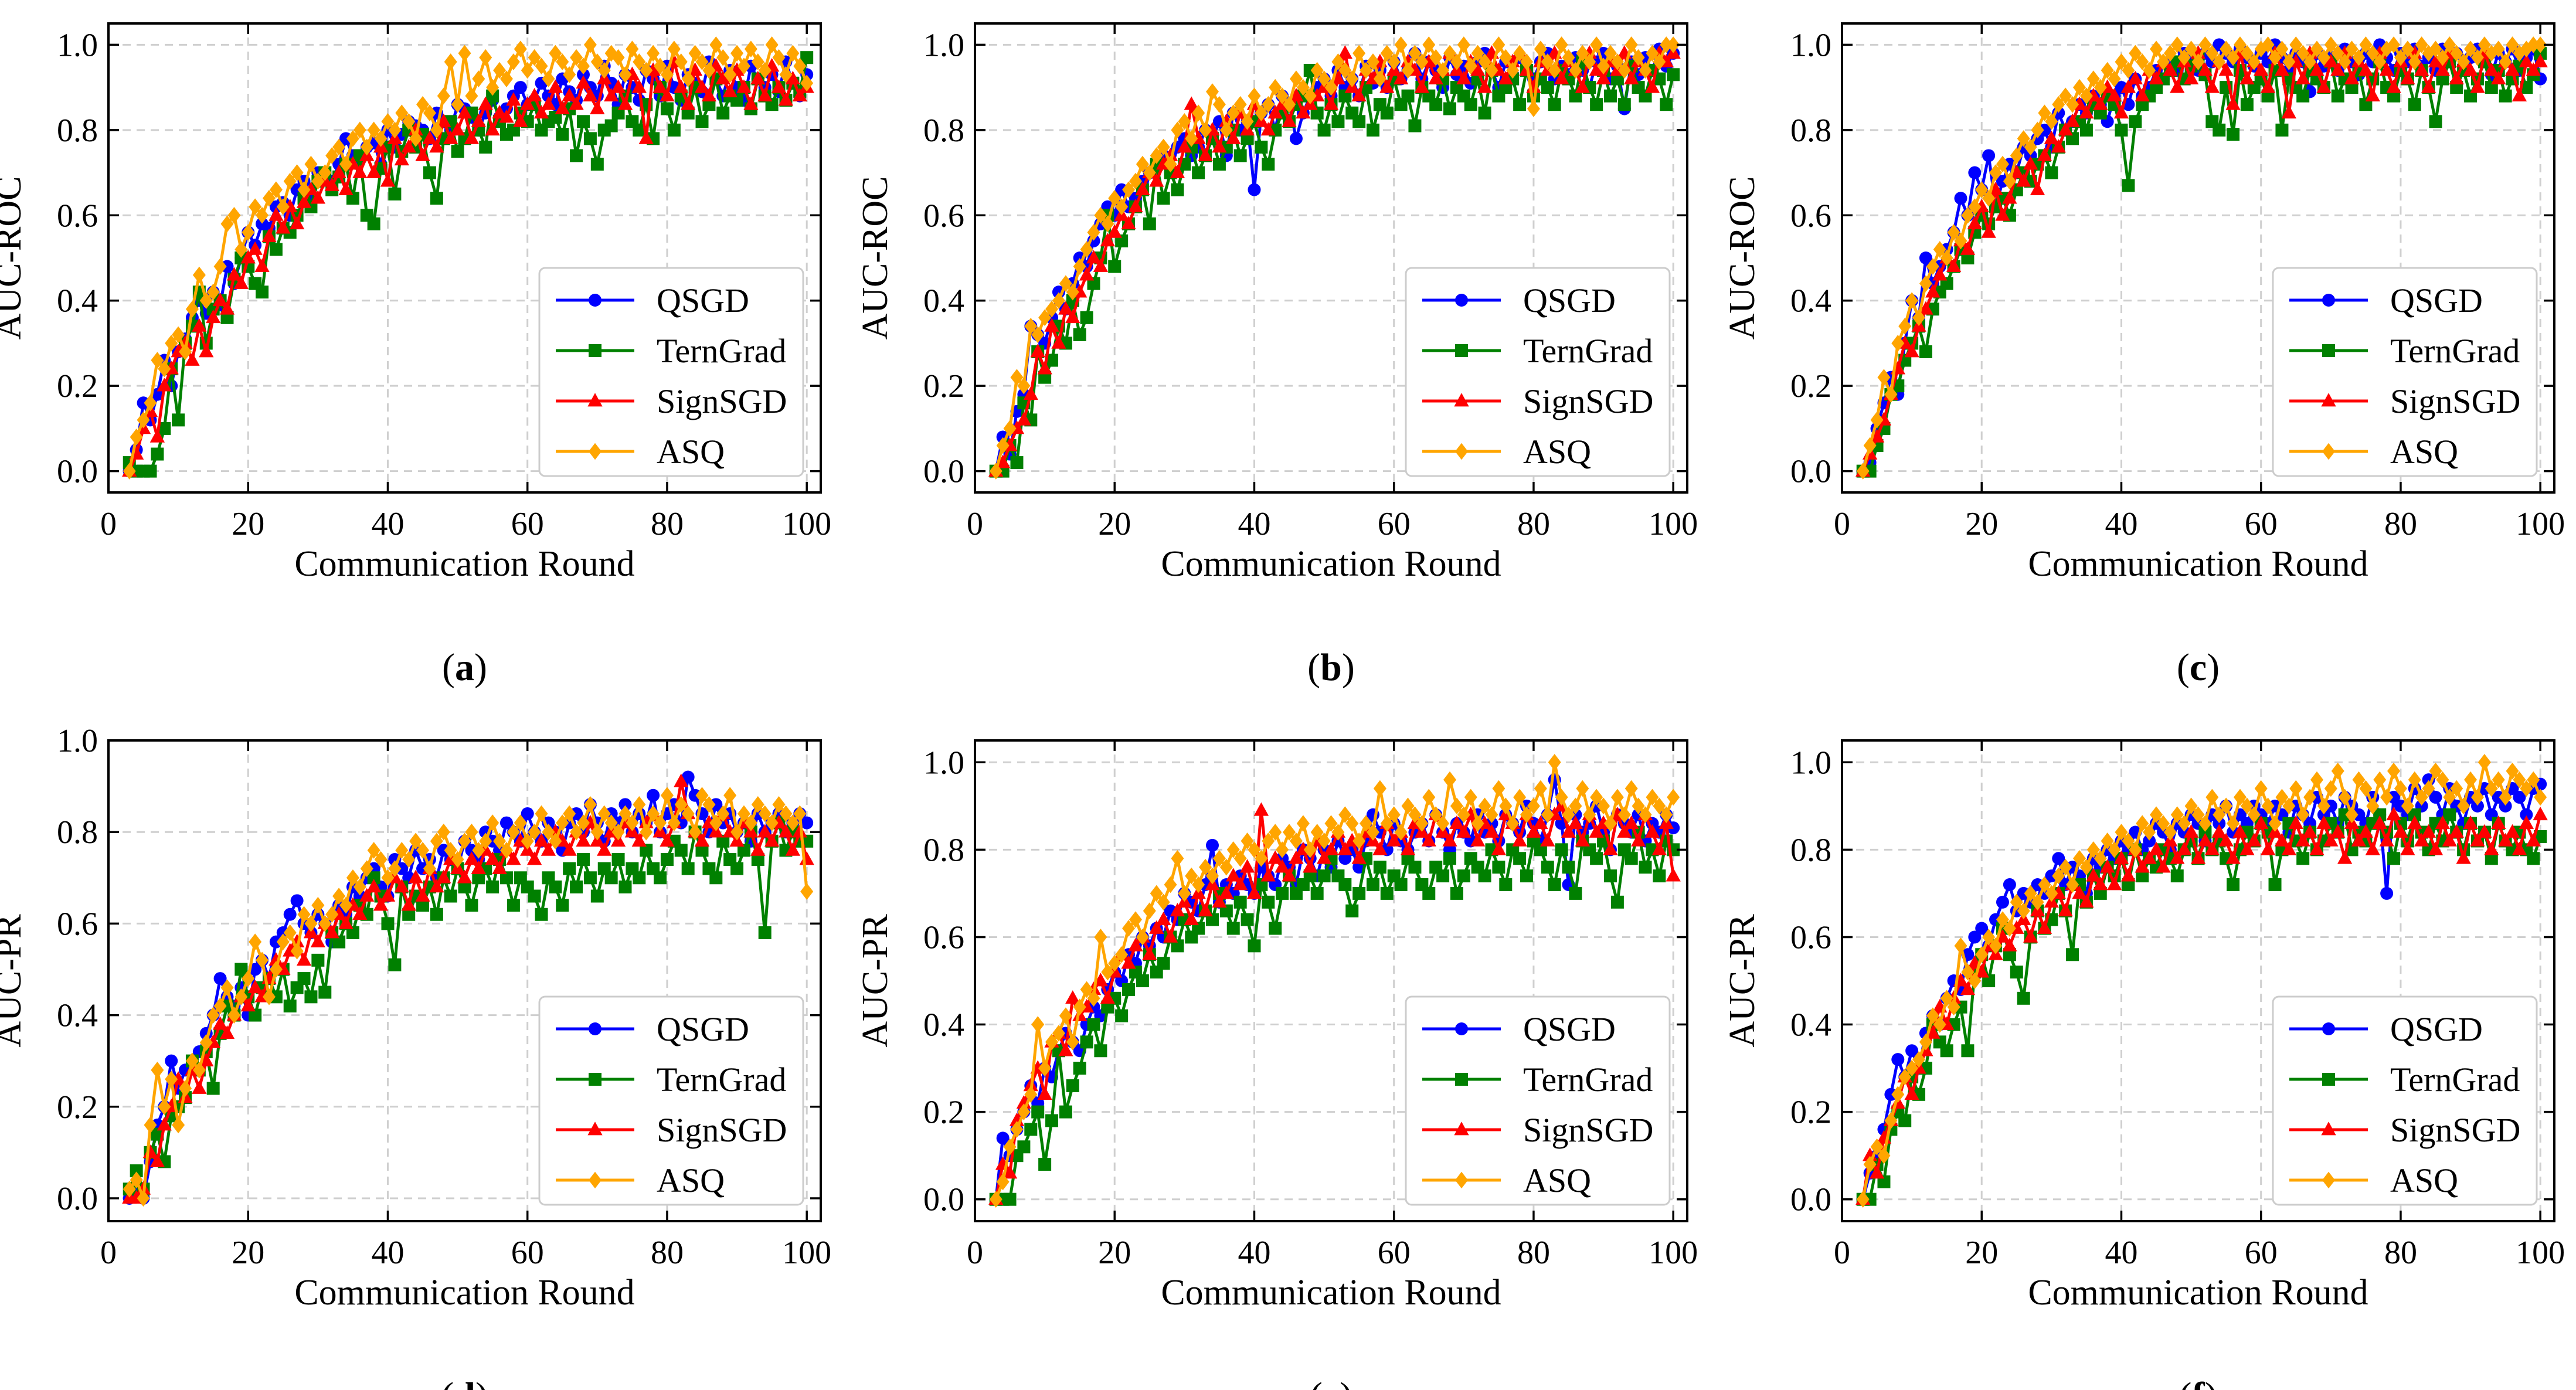  Describe the element at coordinates (1331, 1293) in the screenshot. I see `x-axis-title: Communication Round` at that location.